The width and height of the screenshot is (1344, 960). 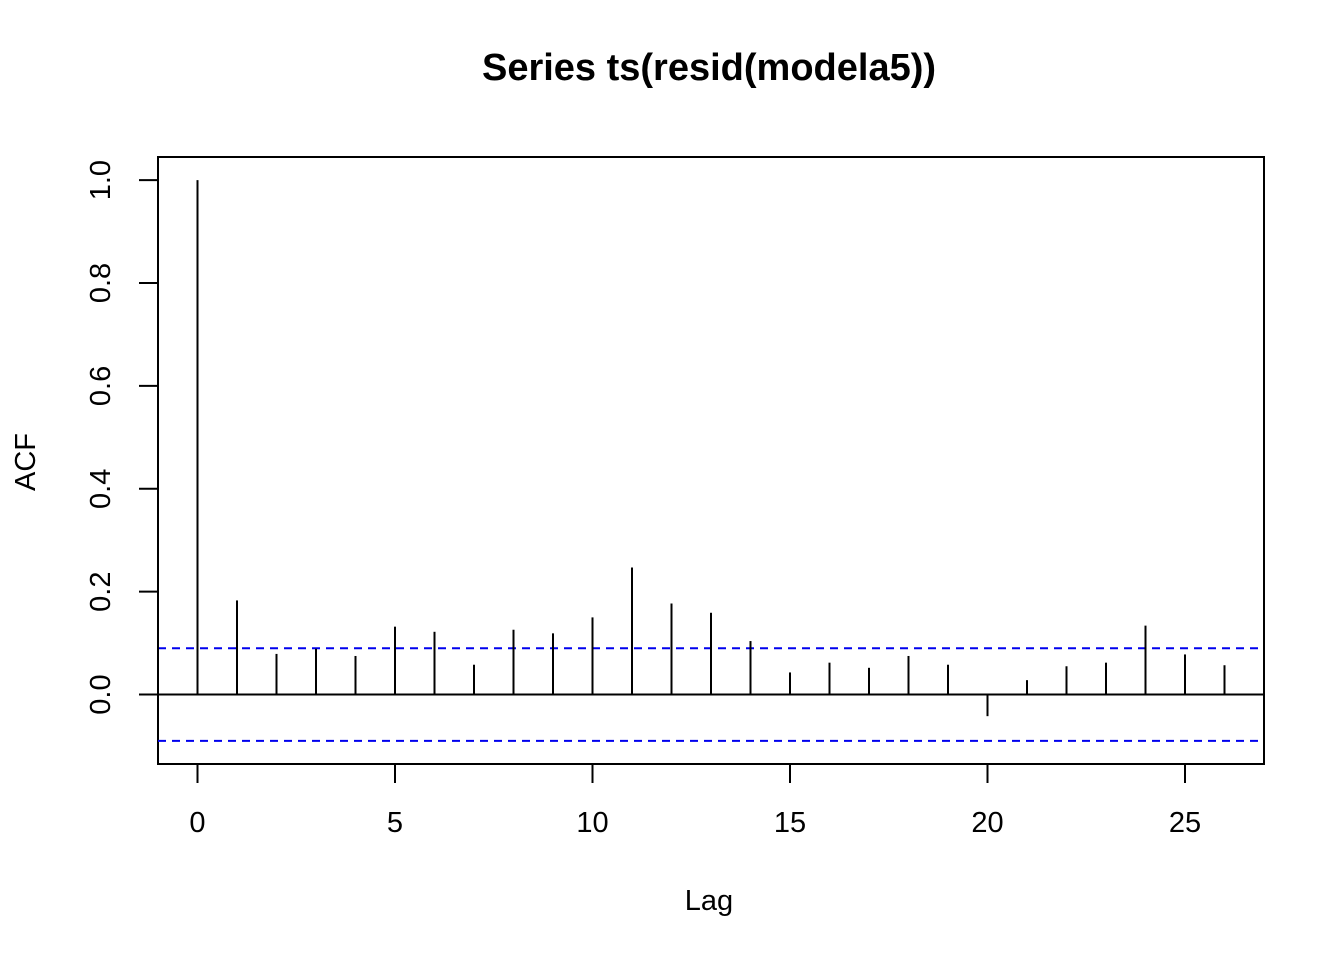 I want to click on chart-title: Series ts(resid(modela5)), so click(x=709, y=68).